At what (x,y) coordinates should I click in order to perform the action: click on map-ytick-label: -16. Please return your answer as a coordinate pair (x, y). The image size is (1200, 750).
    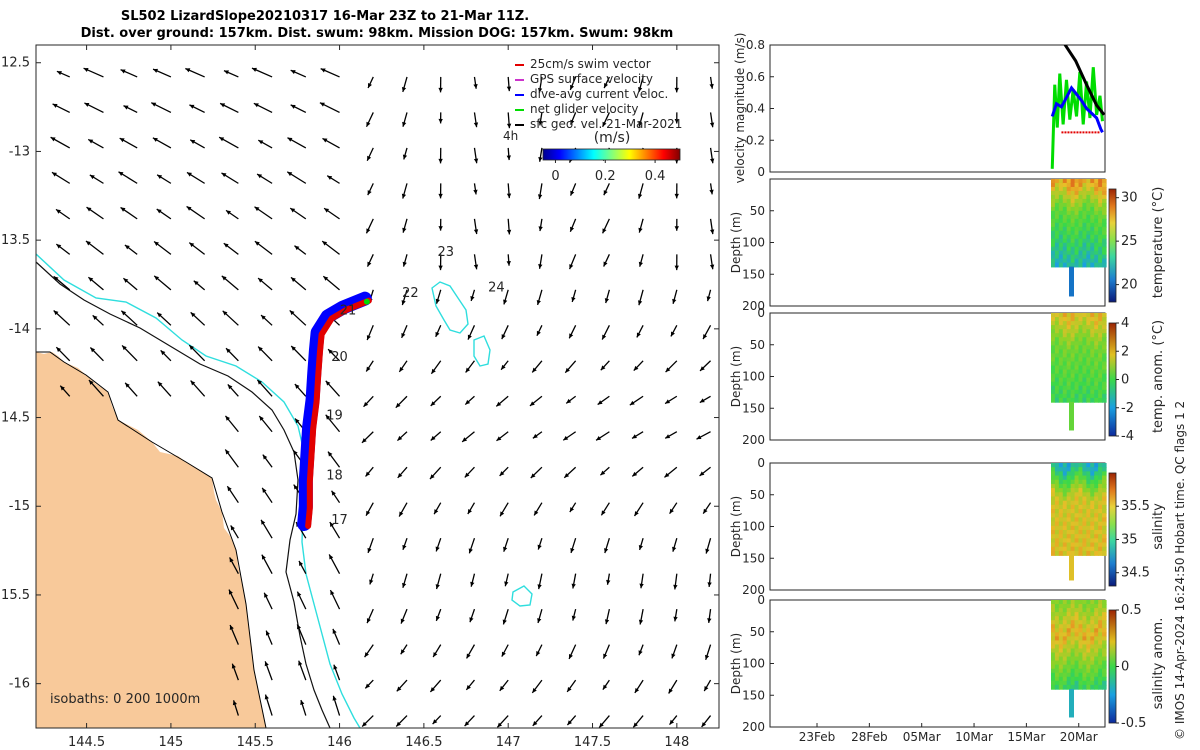
    Looking at the image, I should click on (19, 684).